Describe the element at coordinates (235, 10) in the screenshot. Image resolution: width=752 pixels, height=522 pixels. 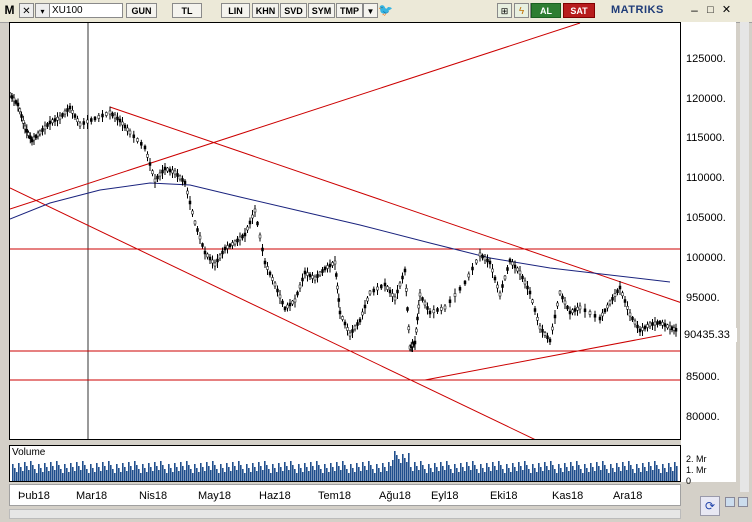
I see `scale-button: LIN` at that location.